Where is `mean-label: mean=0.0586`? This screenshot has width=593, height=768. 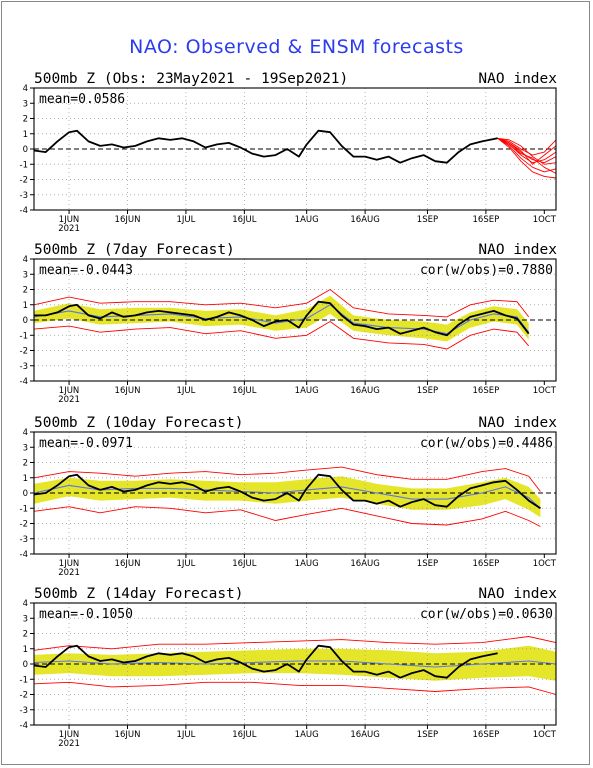
mean-label: mean=0.0586 is located at coordinates (82, 99).